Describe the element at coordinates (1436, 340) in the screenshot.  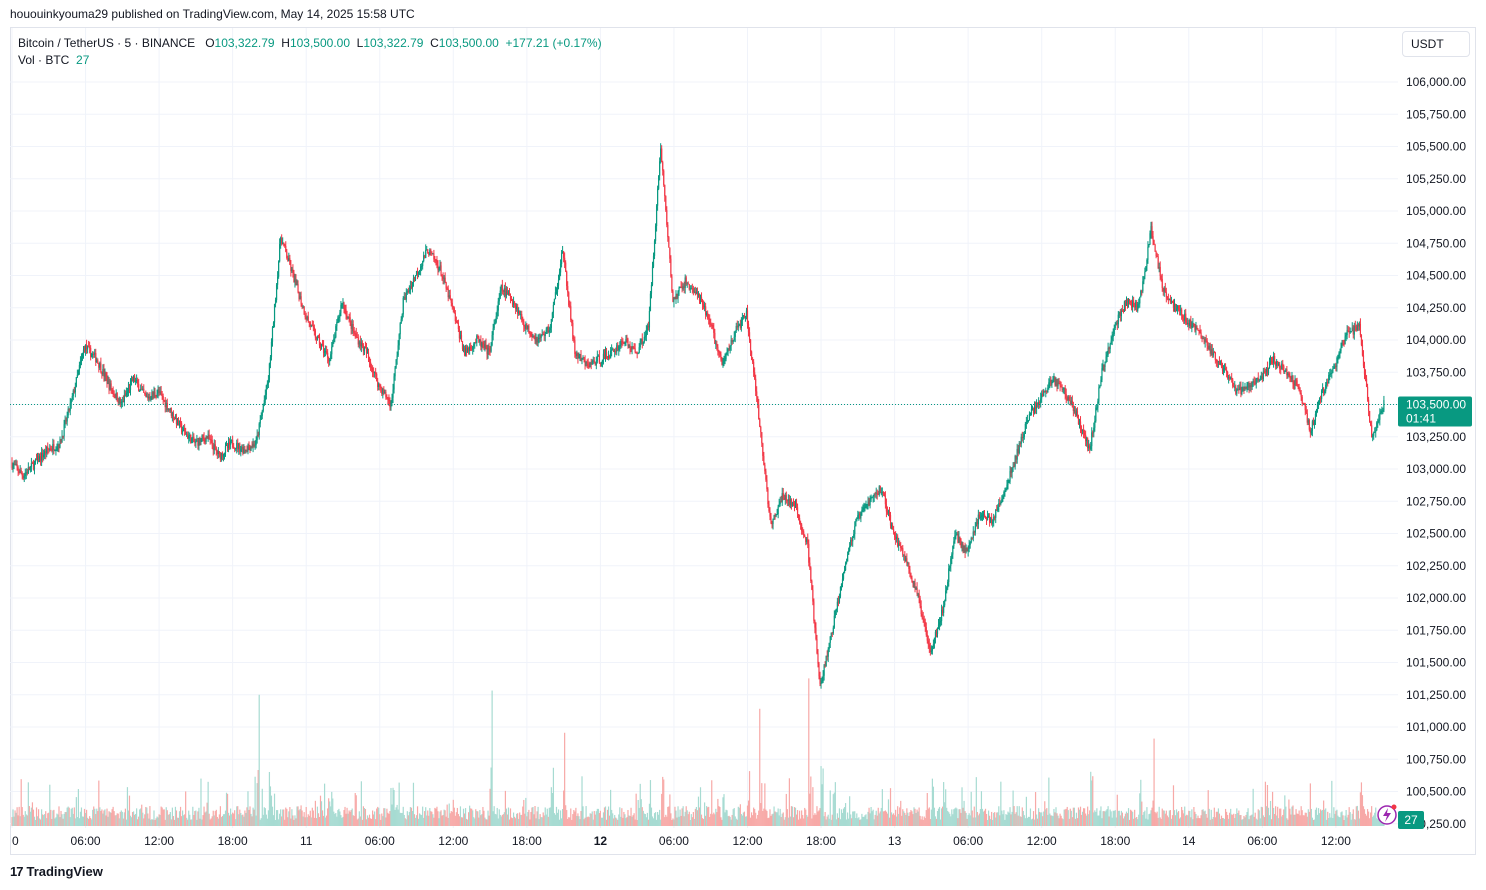
I see `price-tick-label: 104,000.00` at that location.